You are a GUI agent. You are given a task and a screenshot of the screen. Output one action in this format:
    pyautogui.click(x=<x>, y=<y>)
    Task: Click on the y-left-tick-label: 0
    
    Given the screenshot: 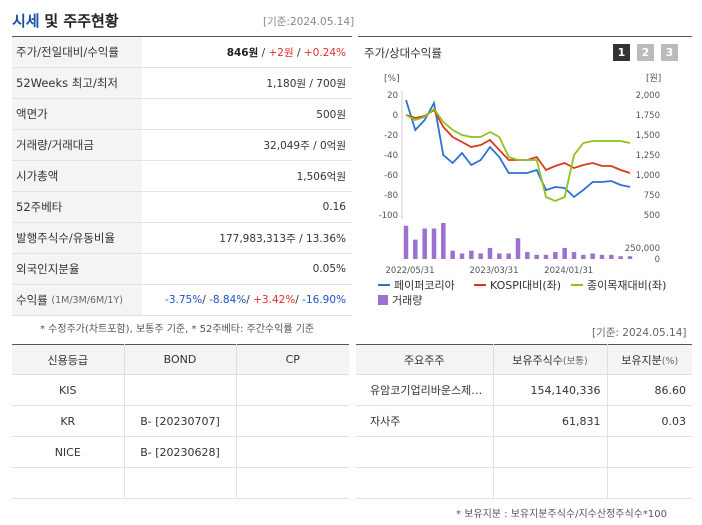 What is the action you would take?
    pyautogui.click(x=395, y=116)
    